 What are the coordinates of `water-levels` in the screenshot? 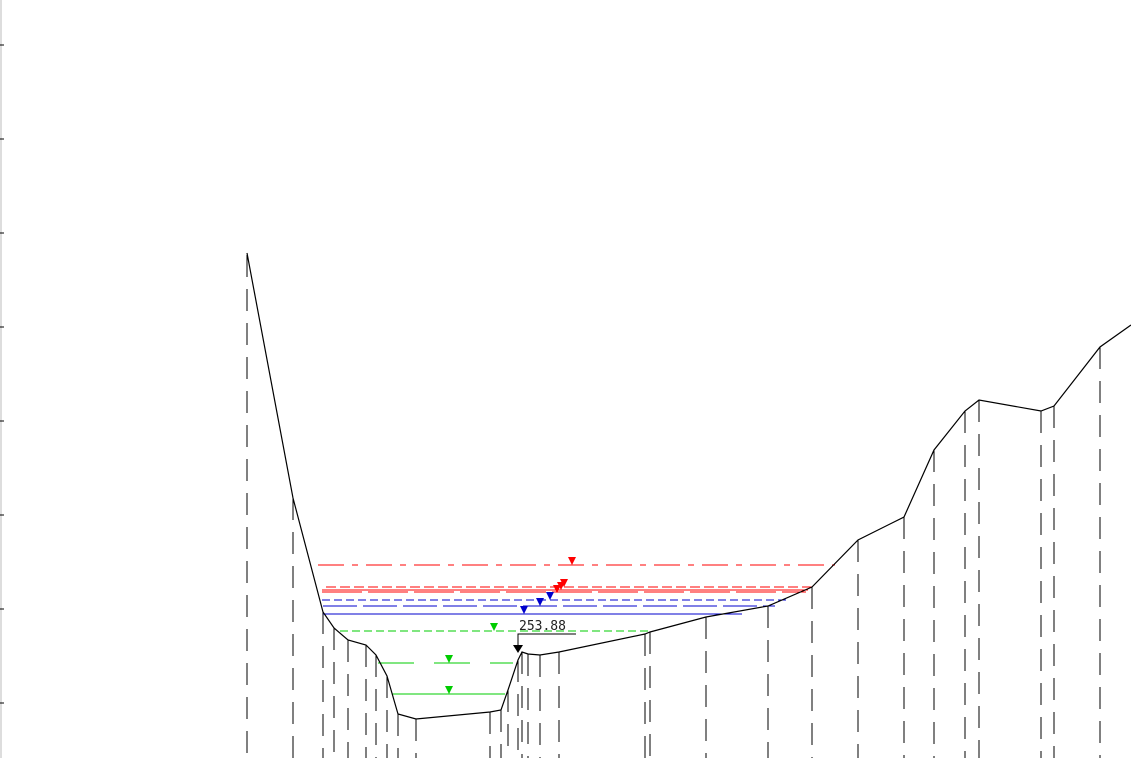 It's located at (576, 629).